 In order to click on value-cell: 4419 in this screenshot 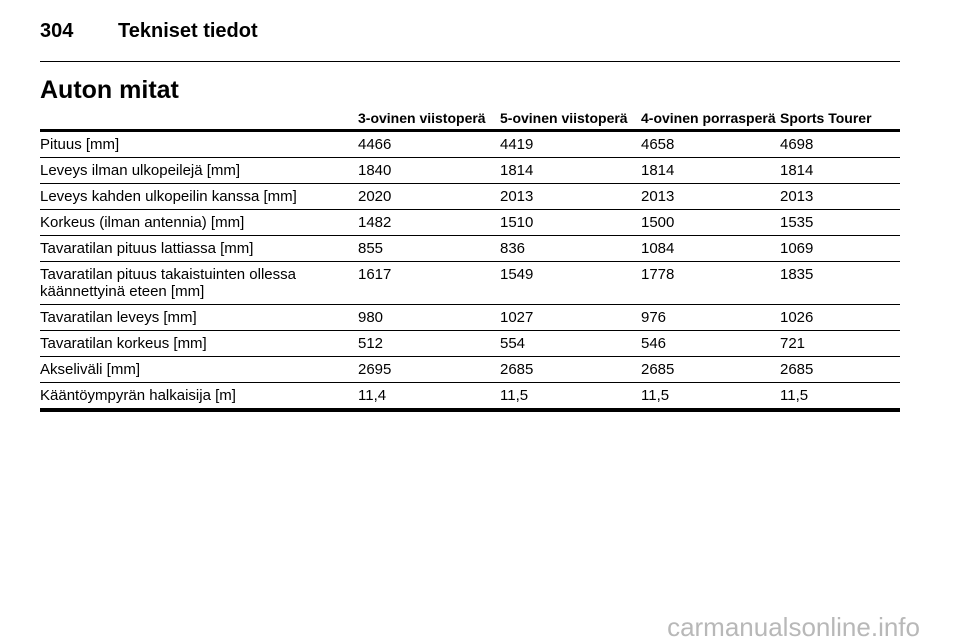, I will do `click(517, 144)`.